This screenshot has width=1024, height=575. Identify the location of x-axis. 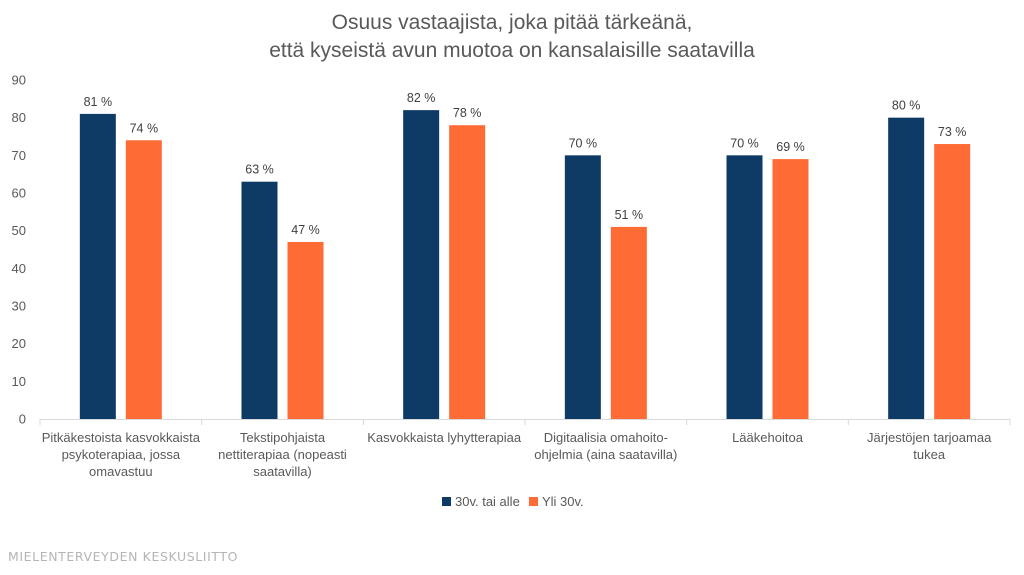
(525, 422).